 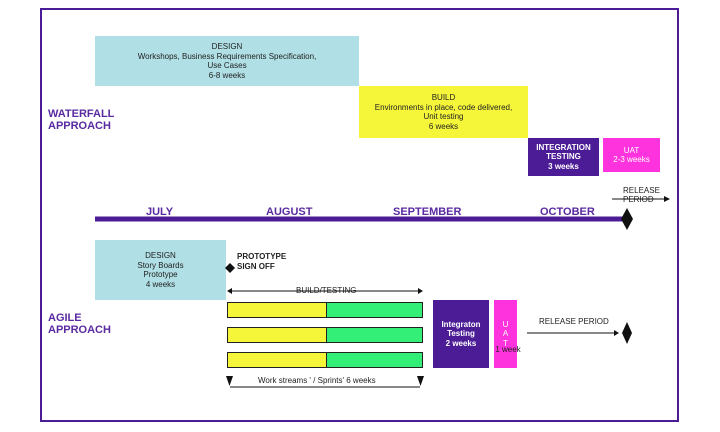 I want to click on waterfall-uat-duration: 2-3 weeks, so click(x=631, y=159).